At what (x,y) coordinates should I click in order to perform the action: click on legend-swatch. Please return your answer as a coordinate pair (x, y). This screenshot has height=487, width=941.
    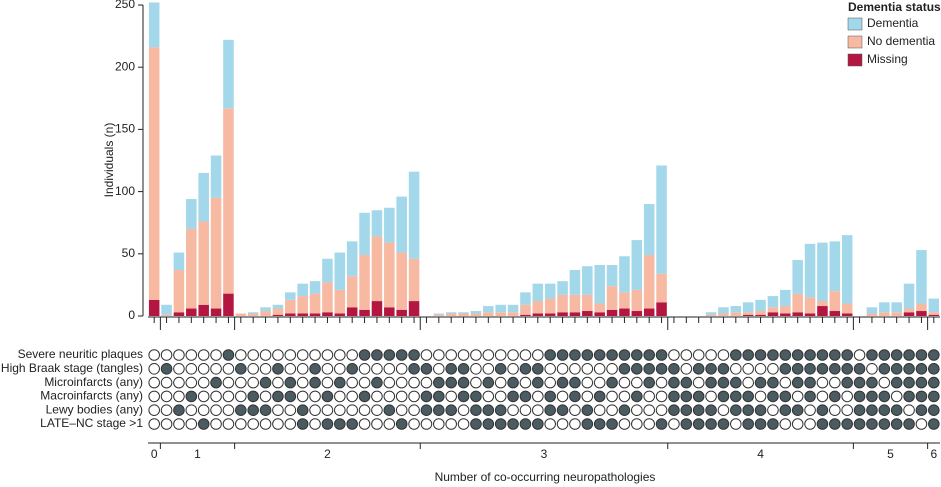
    Looking at the image, I should click on (855, 42).